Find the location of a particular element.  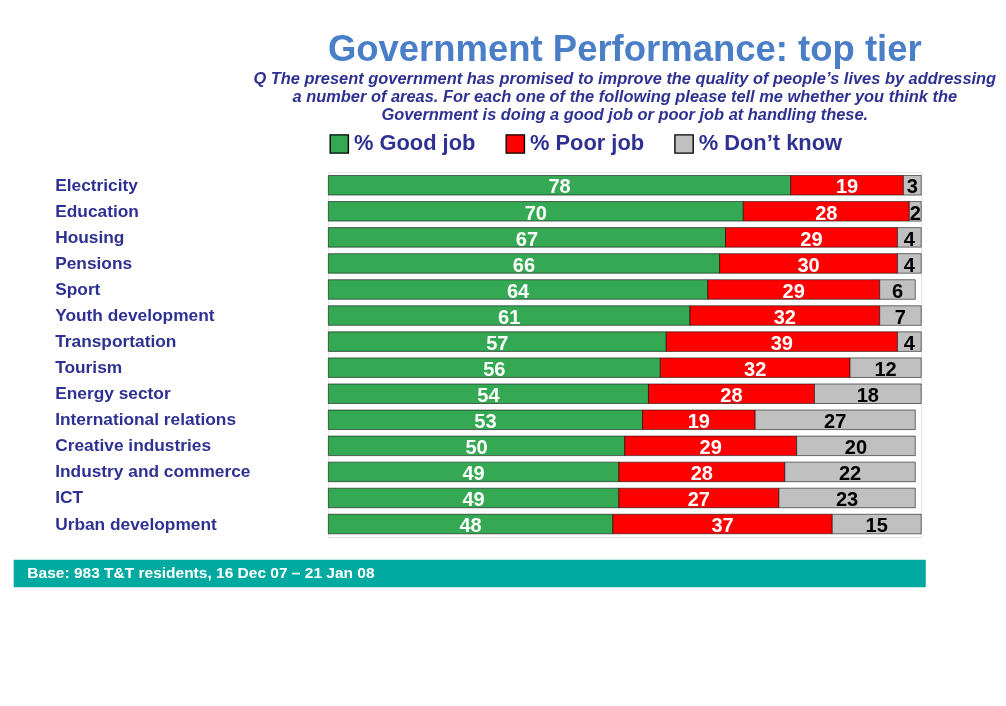

data-label: 78 is located at coordinates (559, 186).